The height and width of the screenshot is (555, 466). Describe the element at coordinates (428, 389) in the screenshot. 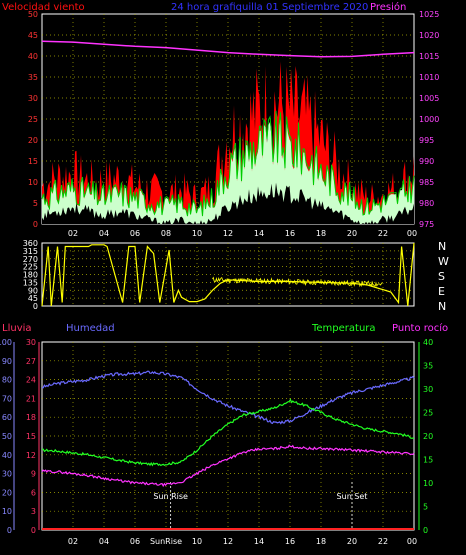

I see `temperature-tick-label: 30` at that location.